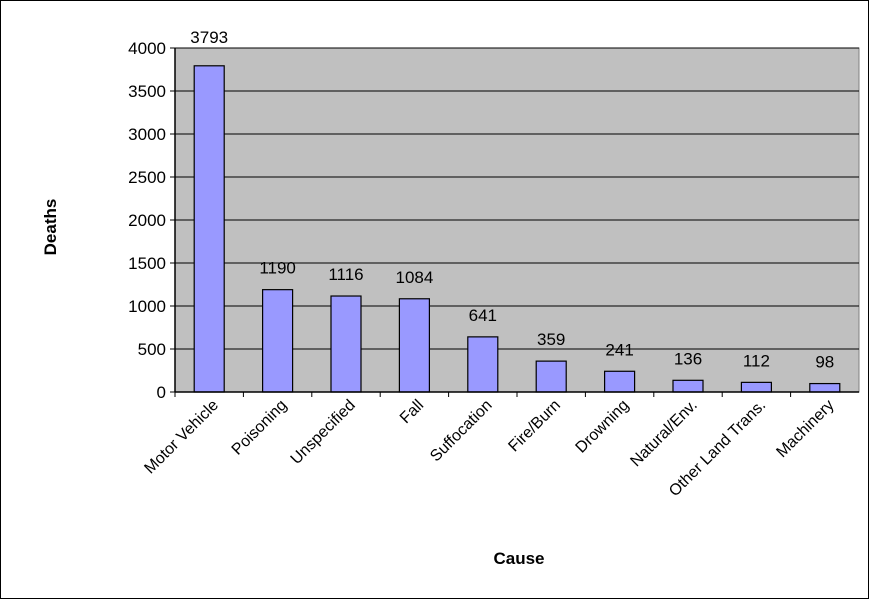 This screenshot has width=869, height=599. What do you see at coordinates (534, 426) in the screenshot?
I see `x-category-label: Fire/Burn` at bounding box center [534, 426].